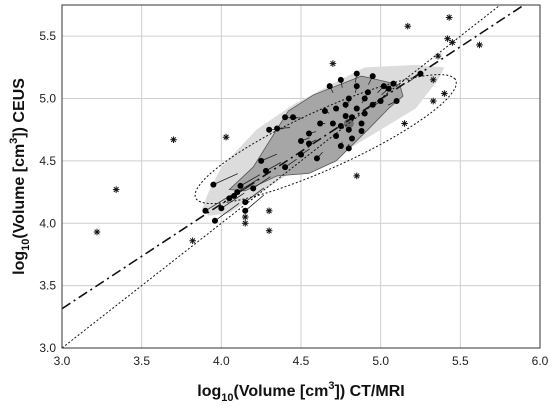 Image resolution: width=550 pixels, height=407 pixels. Describe the element at coordinates (227, 398) in the screenshot. I see `x-axis-label-subscript: 10` at that location.